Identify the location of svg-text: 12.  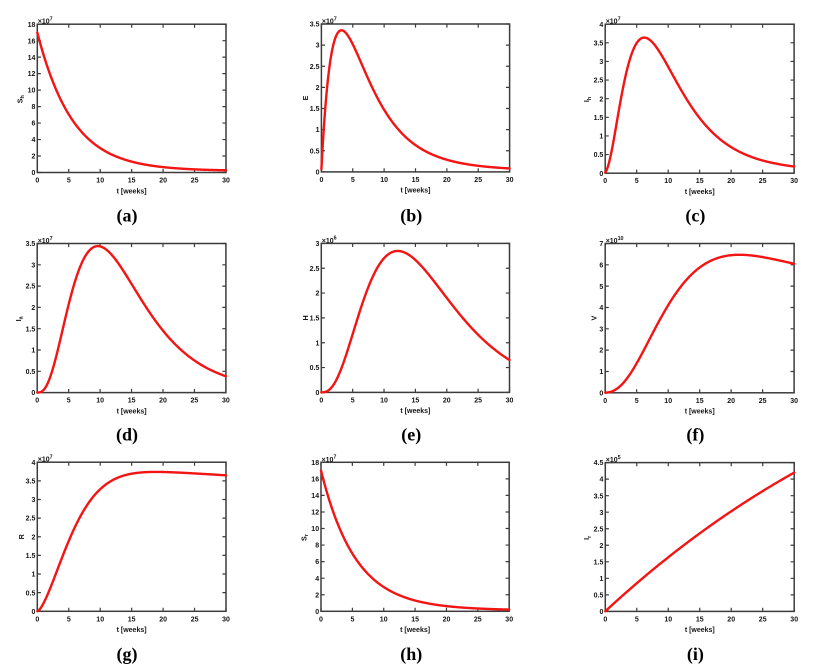
(32, 74).